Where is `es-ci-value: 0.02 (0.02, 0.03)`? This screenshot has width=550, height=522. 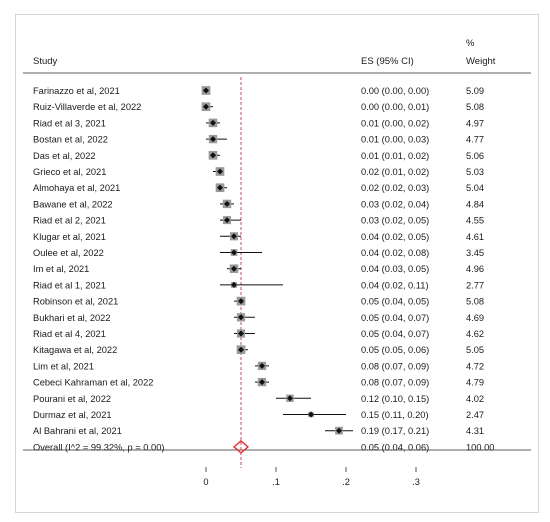
es-ci-value: 0.02 (0.02, 0.03) is located at coordinates (395, 188).